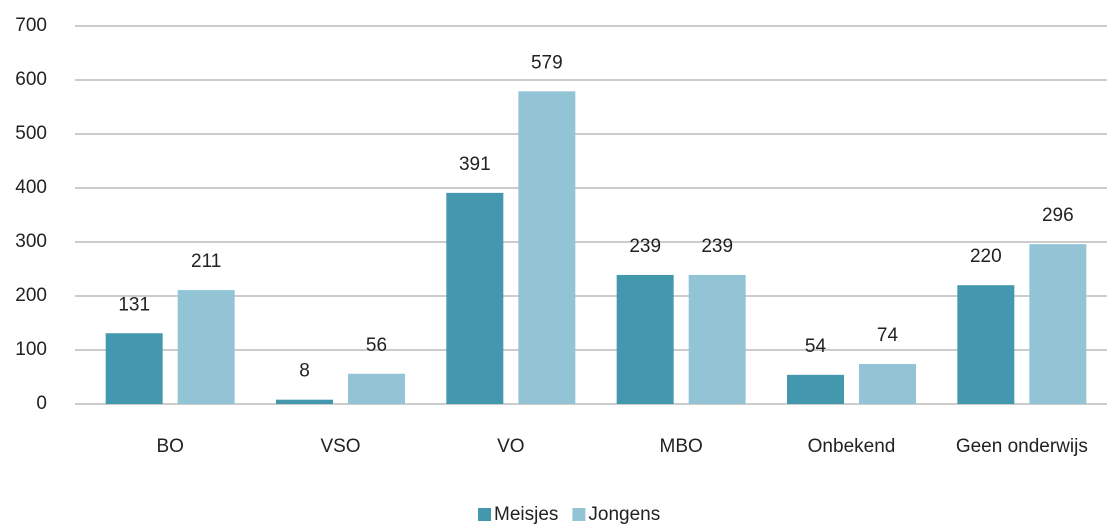 The image size is (1111, 527). What do you see at coordinates (31, 349) in the screenshot?
I see `y-tick-label: 100` at bounding box center [31, 349].